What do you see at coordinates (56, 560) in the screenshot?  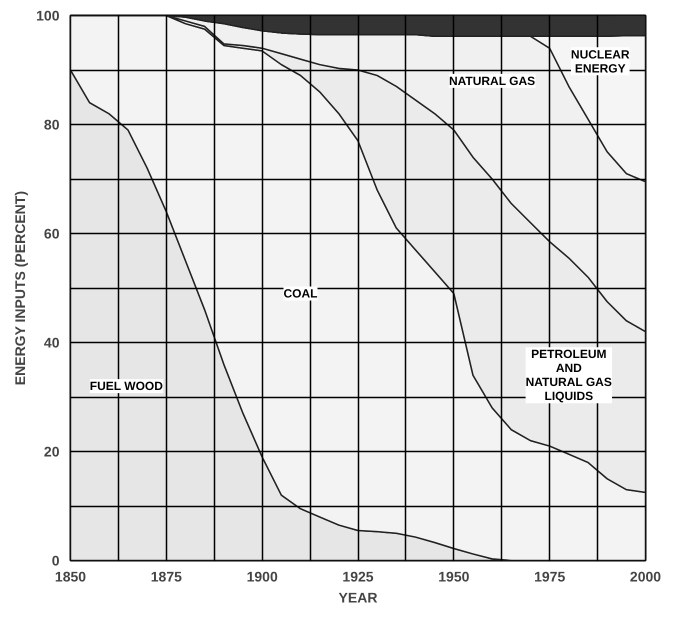 I see `y-tick-label: 0` at bounding box center [56, 560].